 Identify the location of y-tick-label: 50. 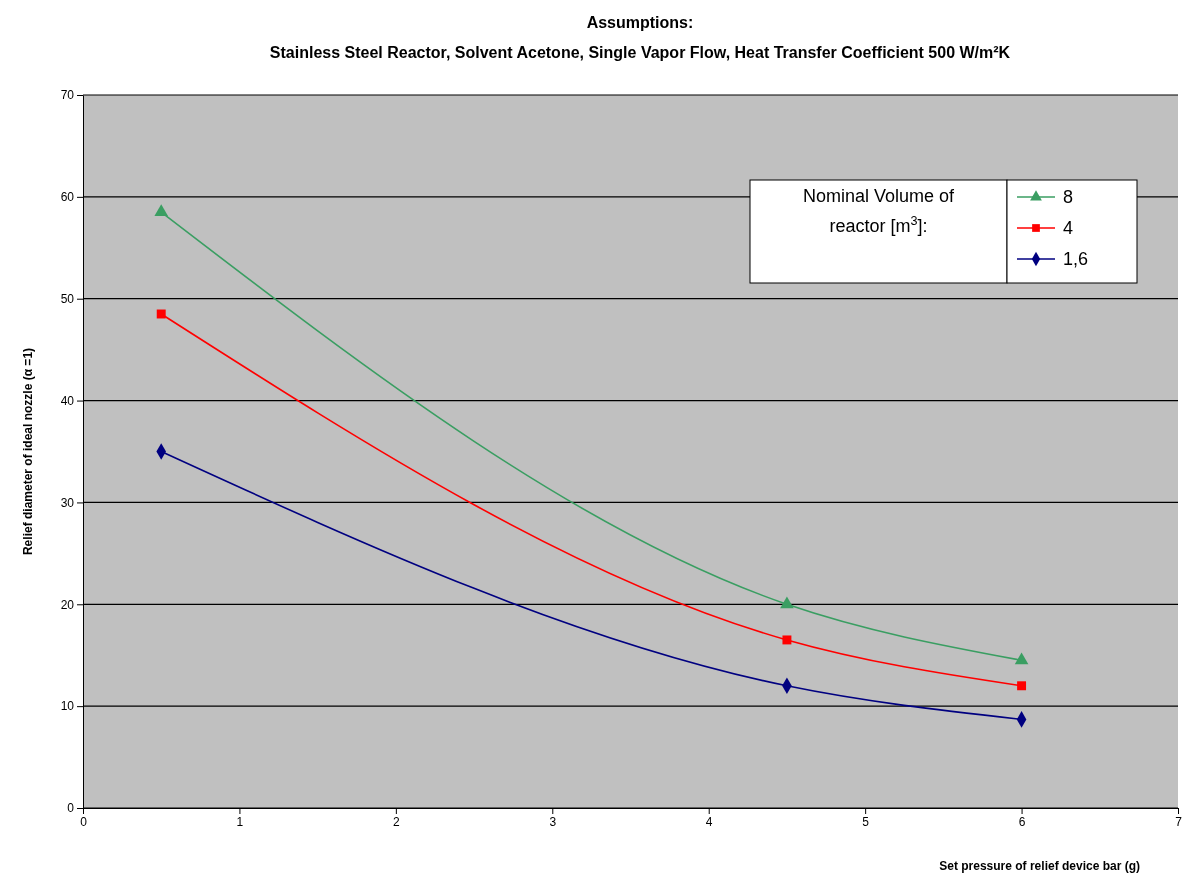
(67, 299).